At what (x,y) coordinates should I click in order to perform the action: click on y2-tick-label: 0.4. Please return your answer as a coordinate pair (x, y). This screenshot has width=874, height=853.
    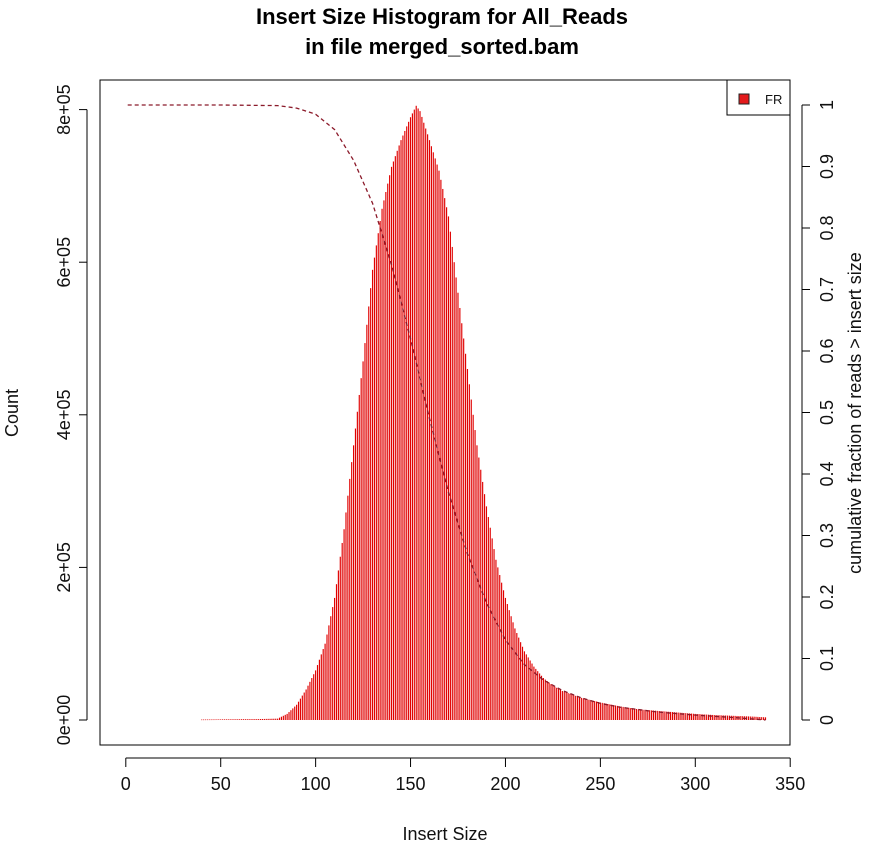
    Looking at the image, I should click on (827, 473).